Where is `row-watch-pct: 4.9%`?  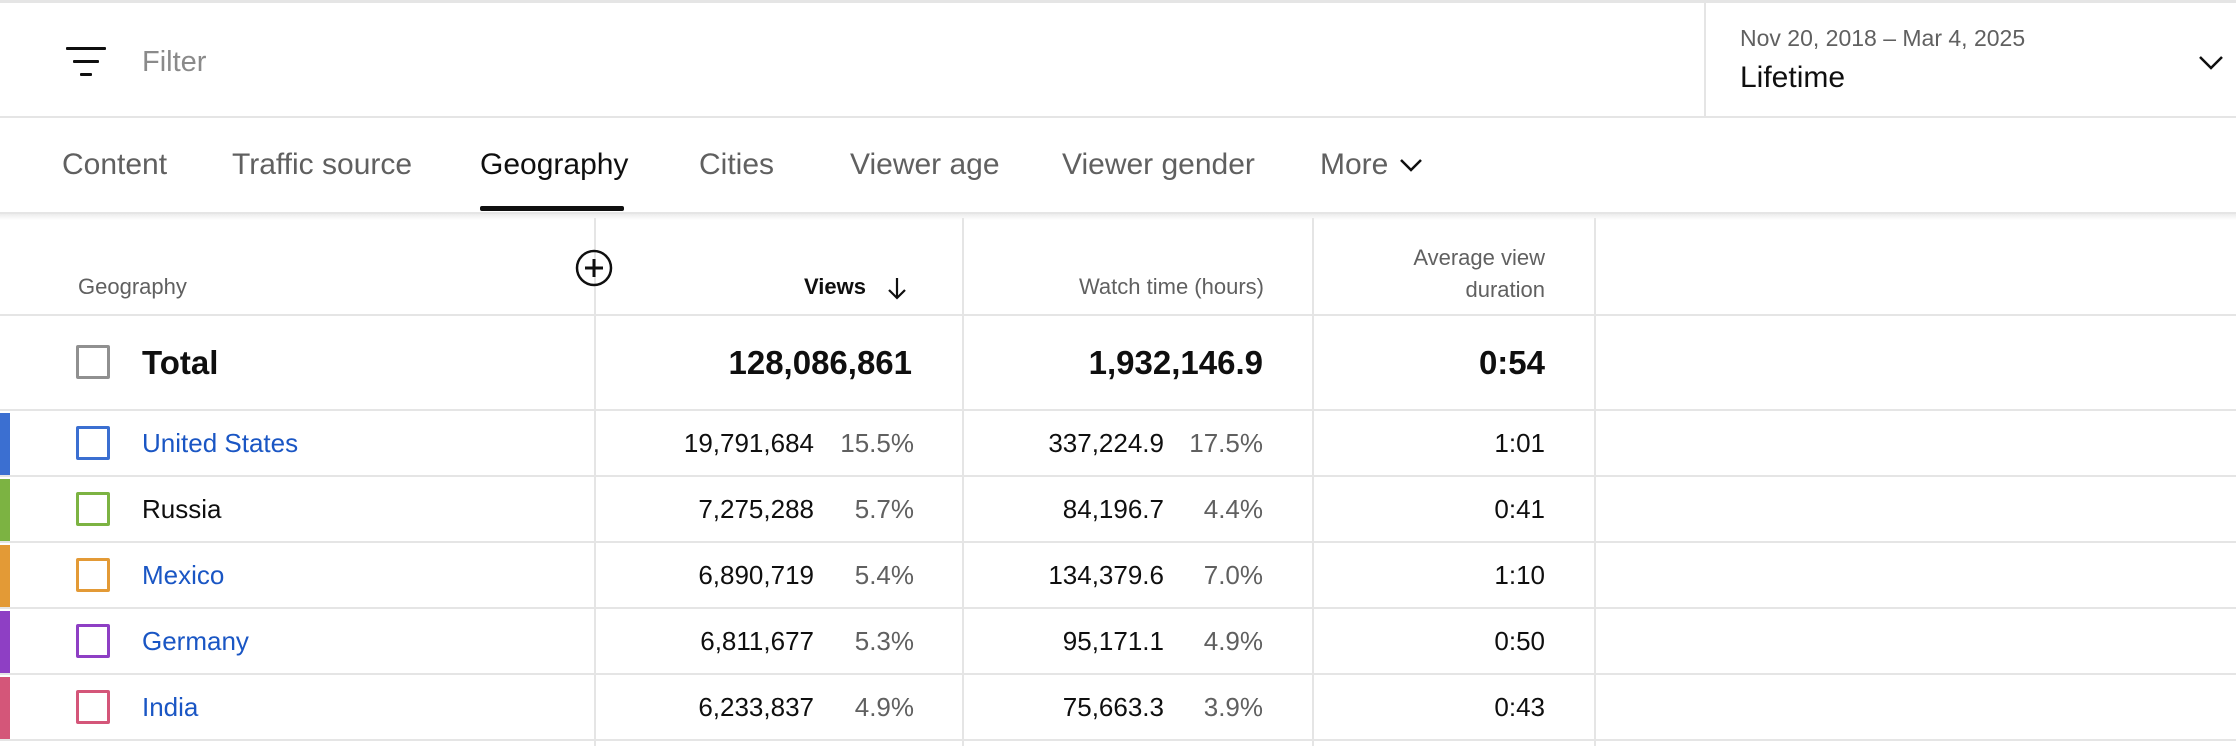
row-watch-pct: 4.9% is located at coordinates (1233, 641).